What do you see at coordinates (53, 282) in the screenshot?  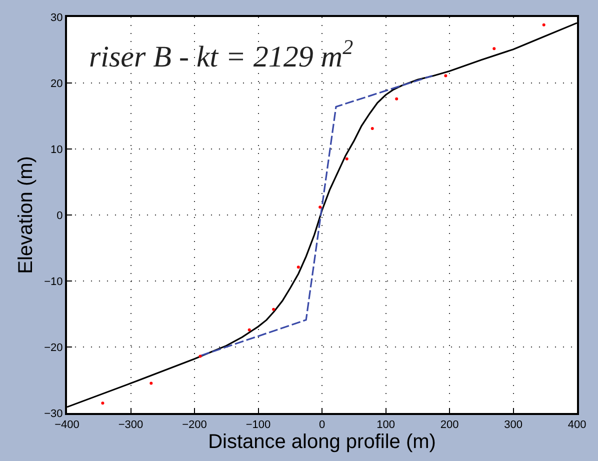 I see `y-tick-label: −10` at bounding box center [53, 282].